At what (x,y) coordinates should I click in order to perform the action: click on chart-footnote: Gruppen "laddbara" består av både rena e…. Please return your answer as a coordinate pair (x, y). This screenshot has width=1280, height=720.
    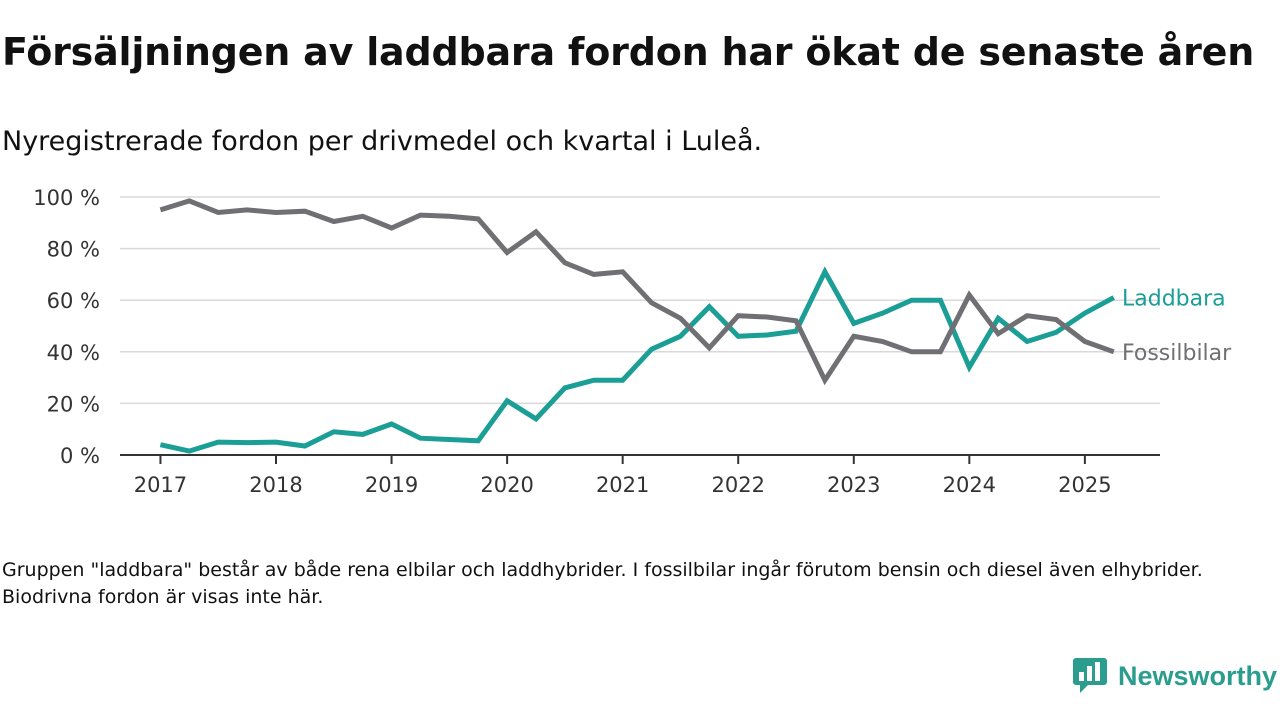
    Looking at the image, I should click on (602, 583).